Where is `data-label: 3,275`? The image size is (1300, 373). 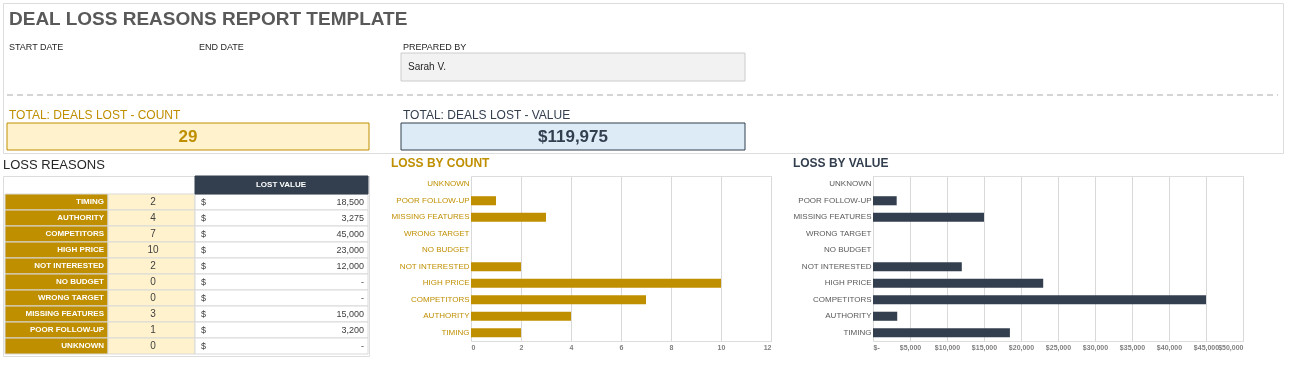
data-label: 3,275 is located at coordinates (352, 218).